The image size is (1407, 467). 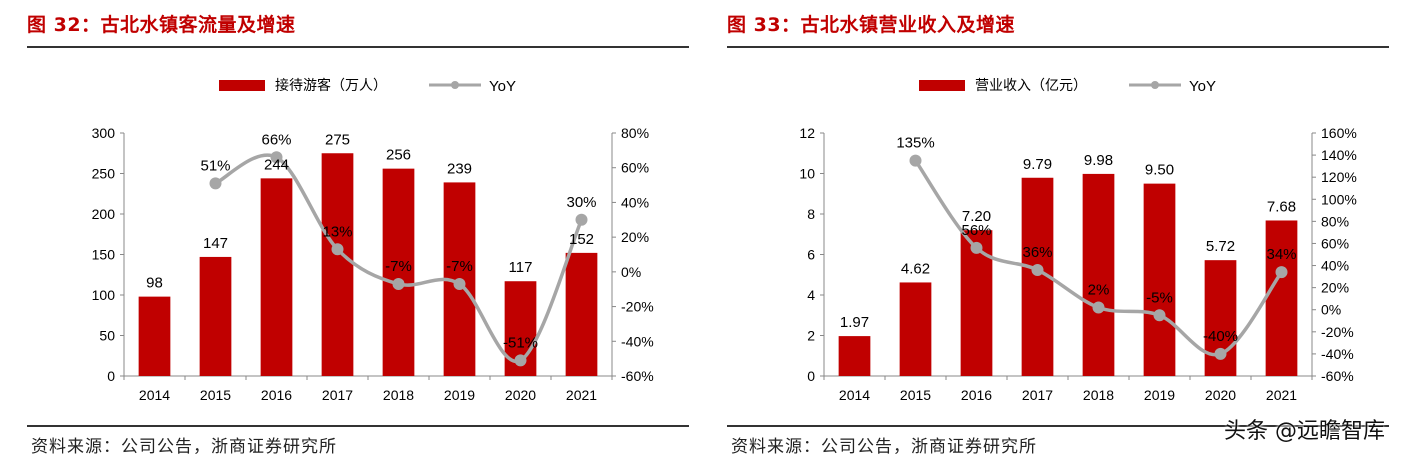 What do you see at coordinates (1281, 395) in the screenshot?
I see `x-tick-label: 2021` at bounding box center [1281, 395].